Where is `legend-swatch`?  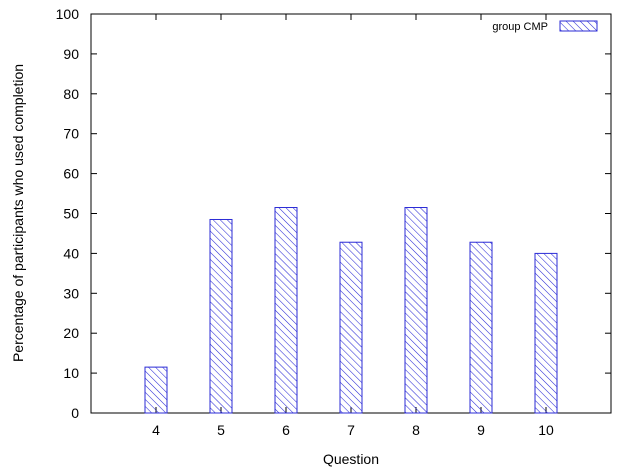 legend-swatch is located at coordinates (578, 26).